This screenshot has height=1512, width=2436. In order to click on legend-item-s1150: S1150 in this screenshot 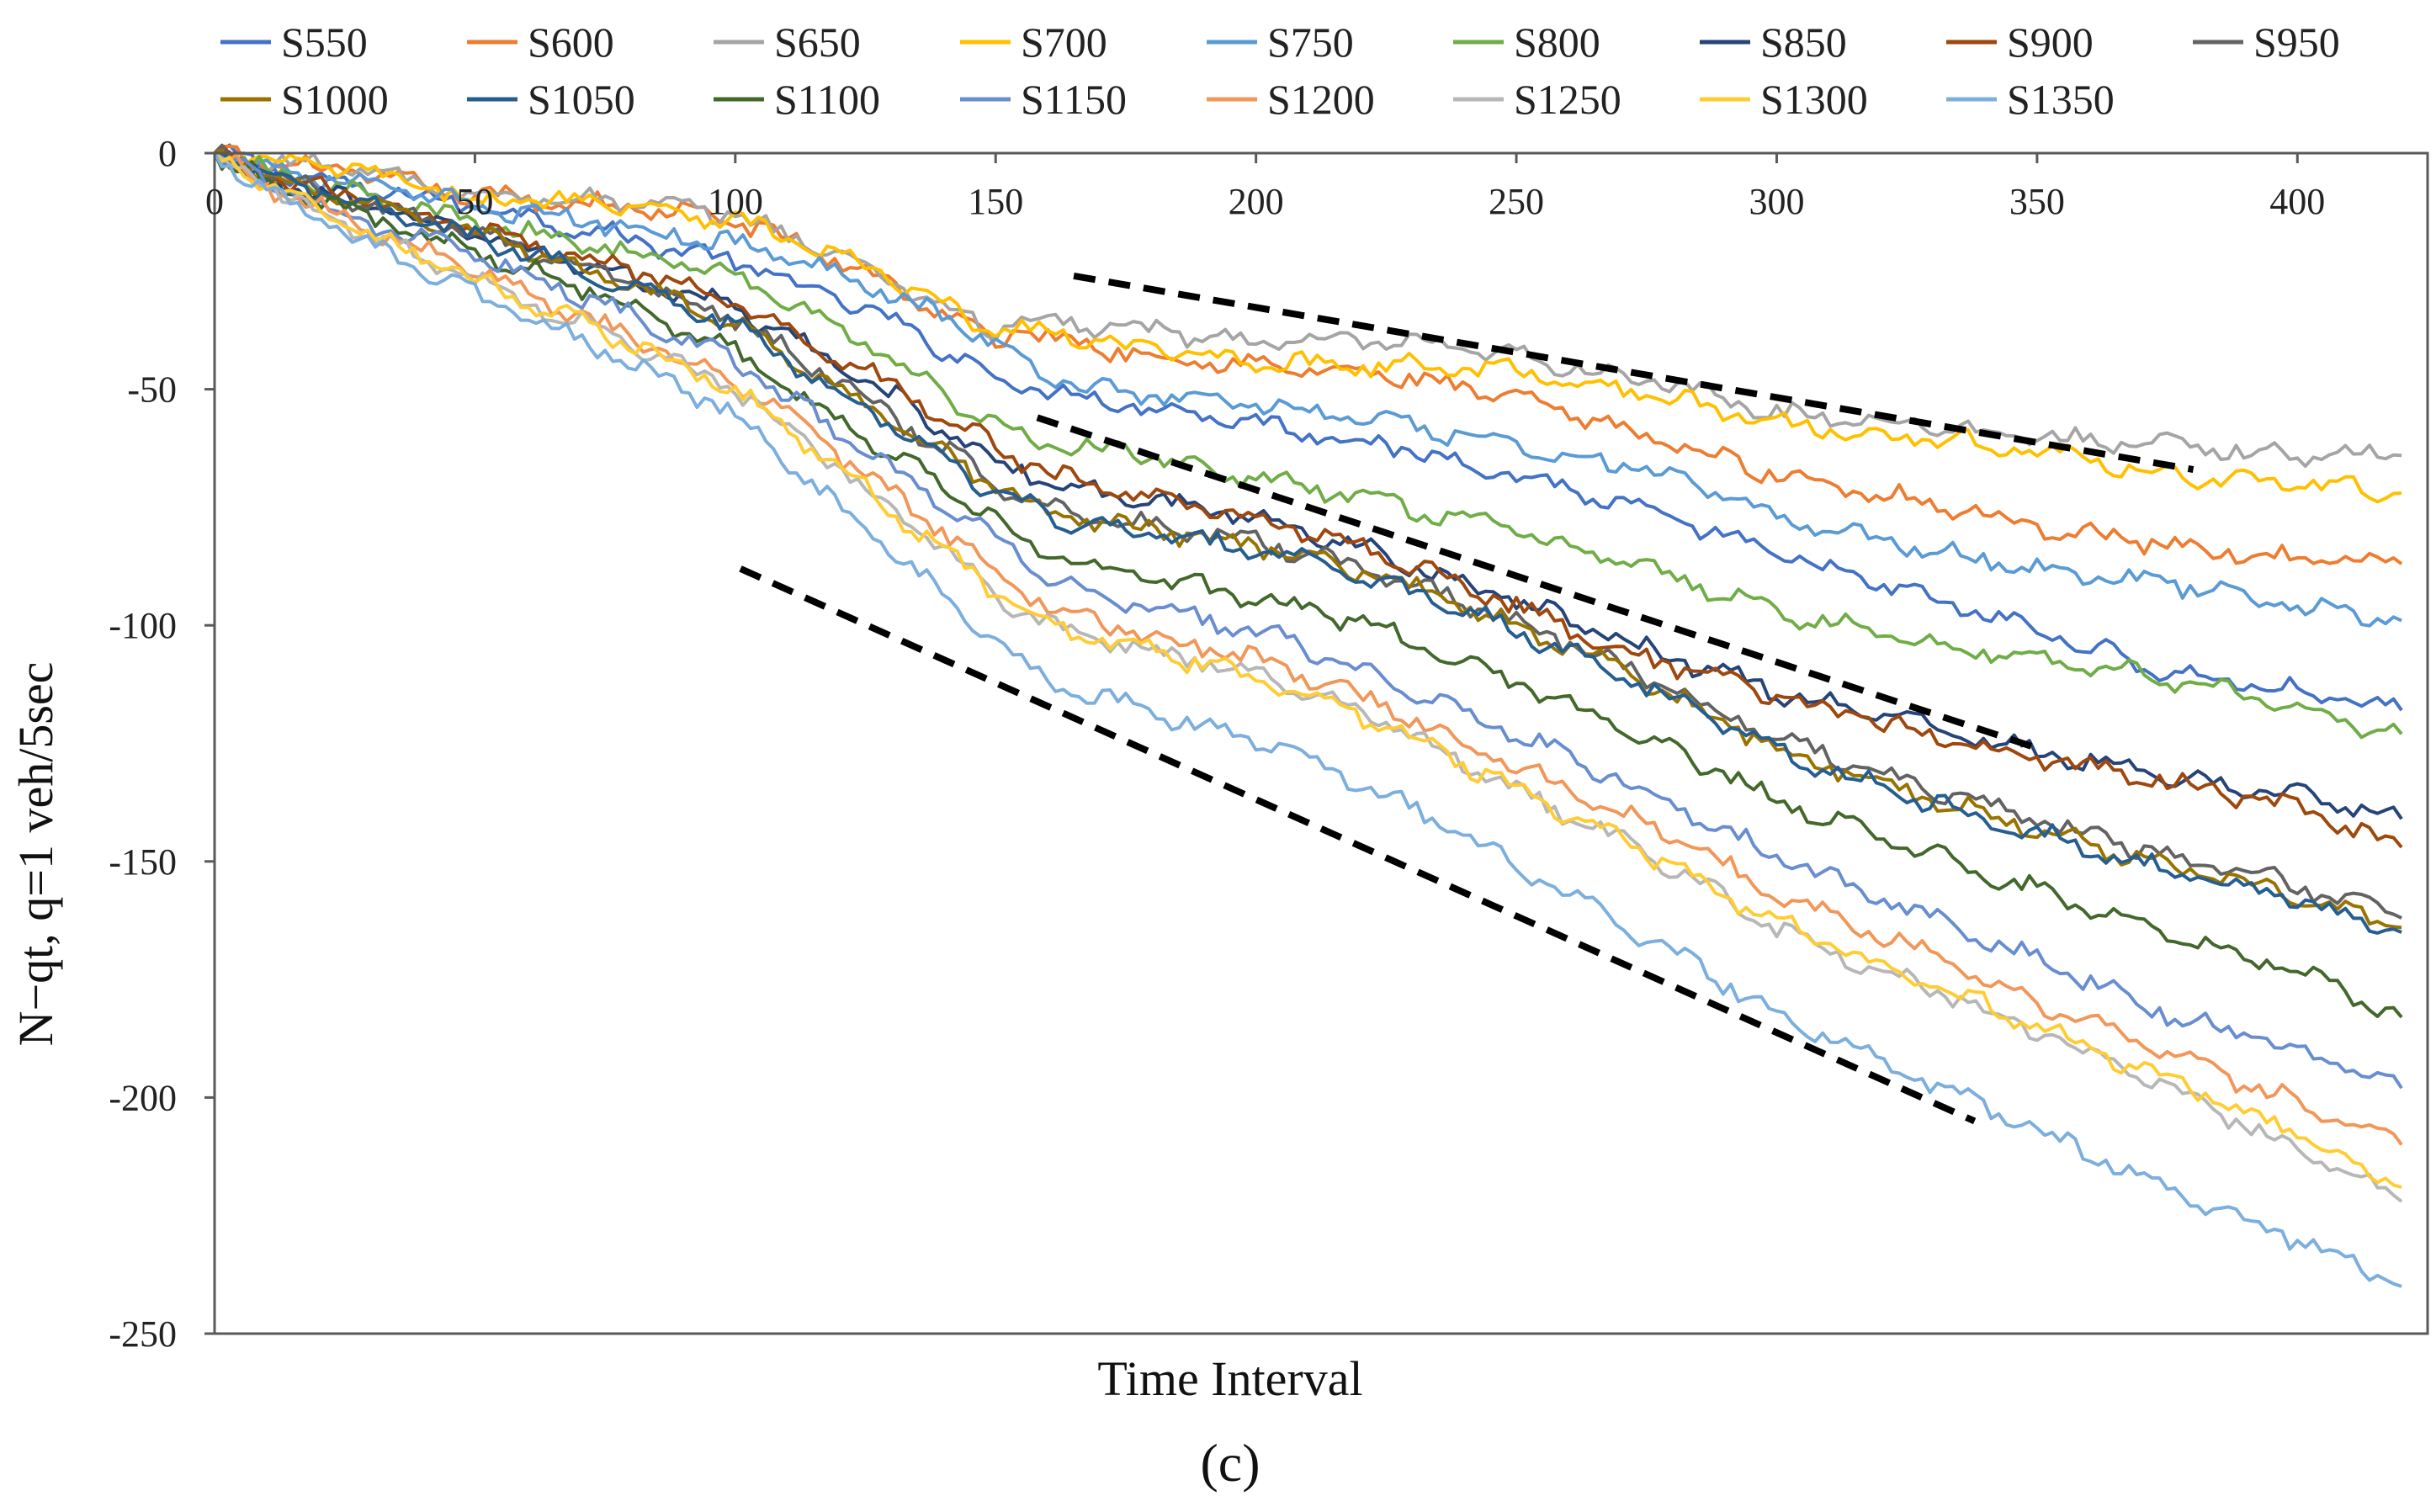, I will do `click(1043, 99)`.